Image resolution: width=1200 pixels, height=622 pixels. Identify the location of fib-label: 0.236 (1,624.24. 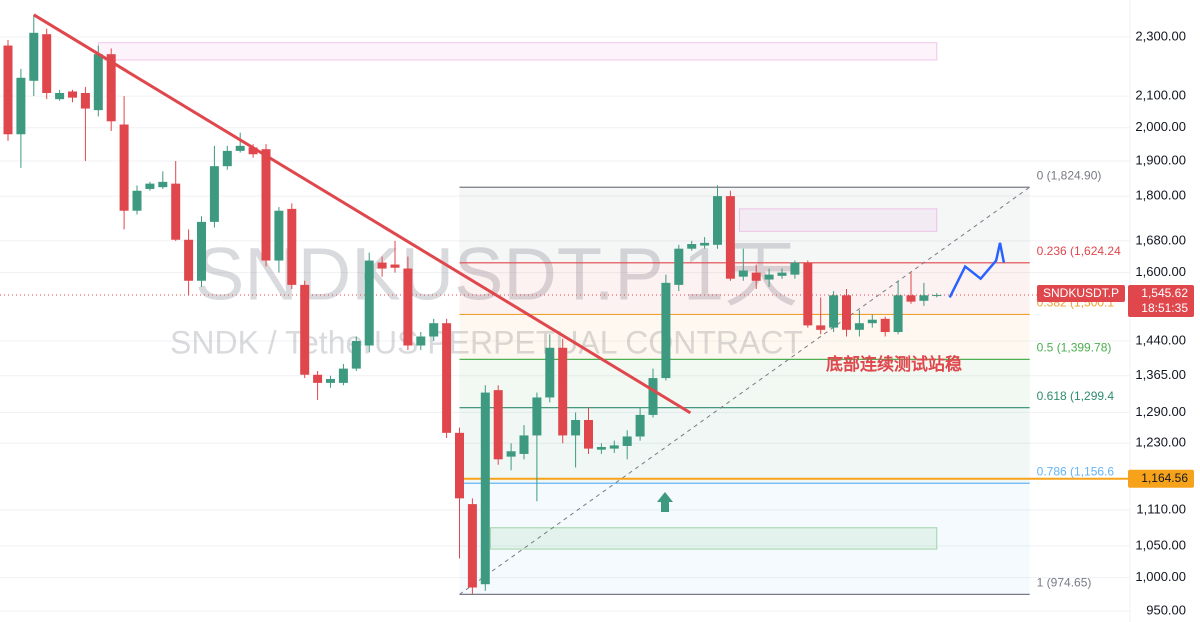
(1079, 251).